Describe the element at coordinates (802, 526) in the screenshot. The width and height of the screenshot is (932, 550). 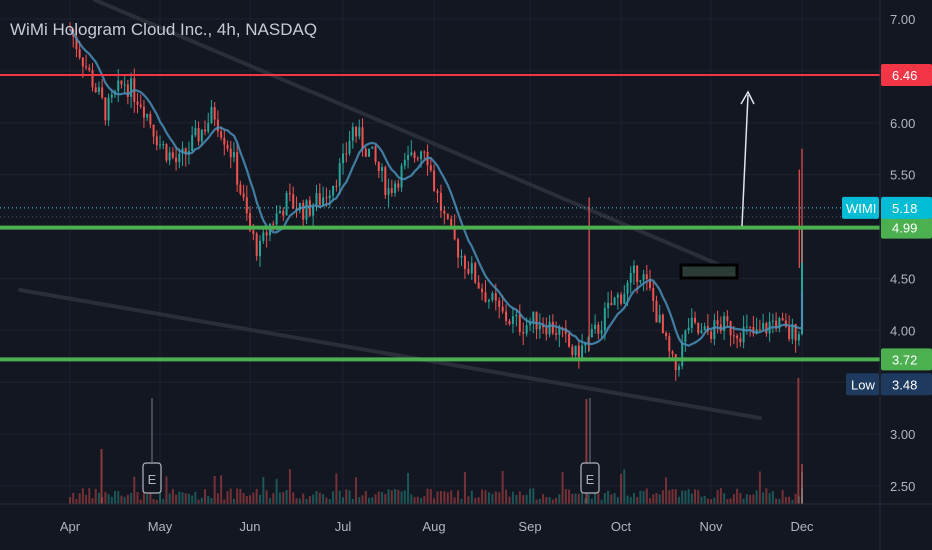
I see `x-tick-label: Dec` at that location.